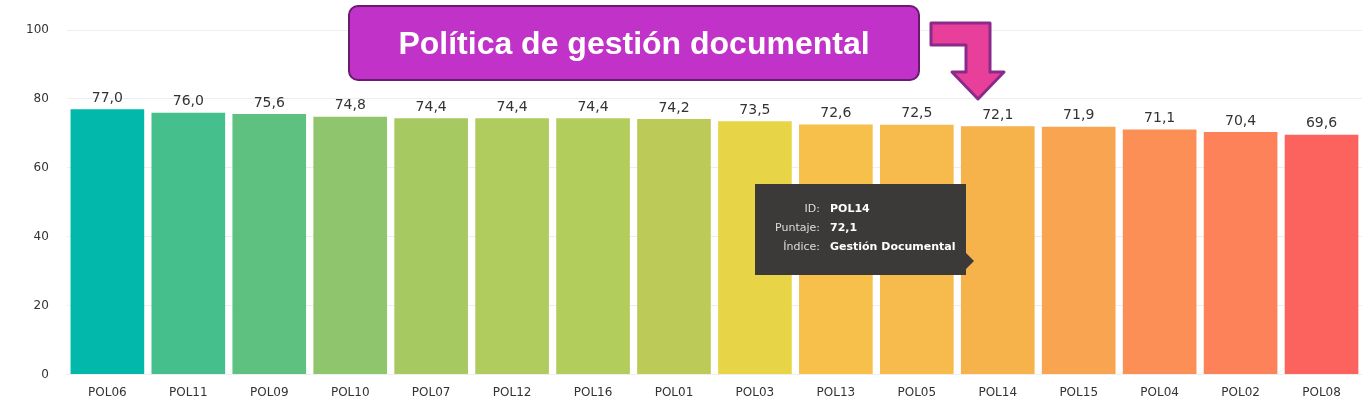 The height and width of the screenshot is (407, 1370). I want to click on data-label: 72,1, so click(998, 113).